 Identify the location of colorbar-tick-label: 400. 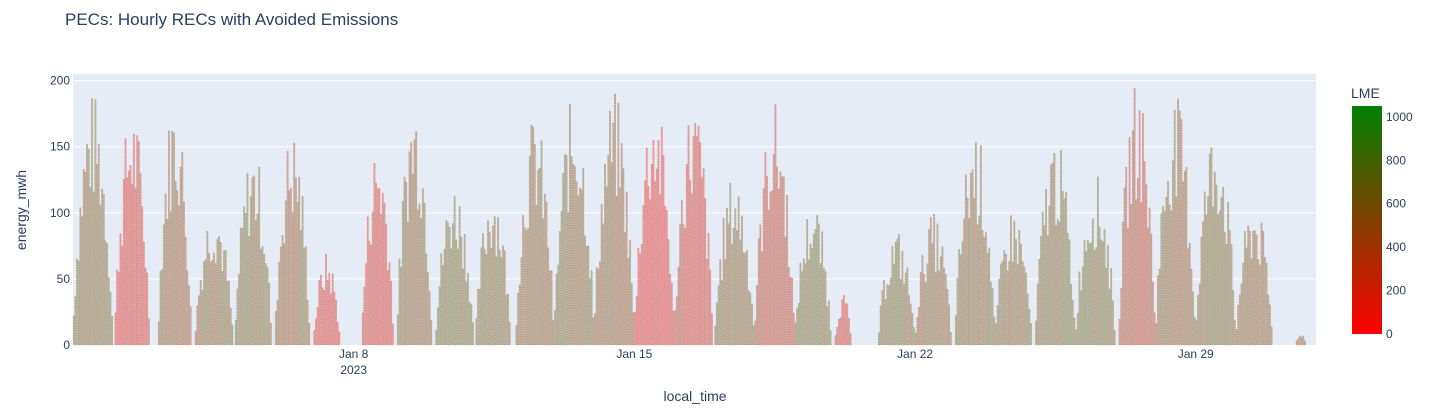
(1396, 247).